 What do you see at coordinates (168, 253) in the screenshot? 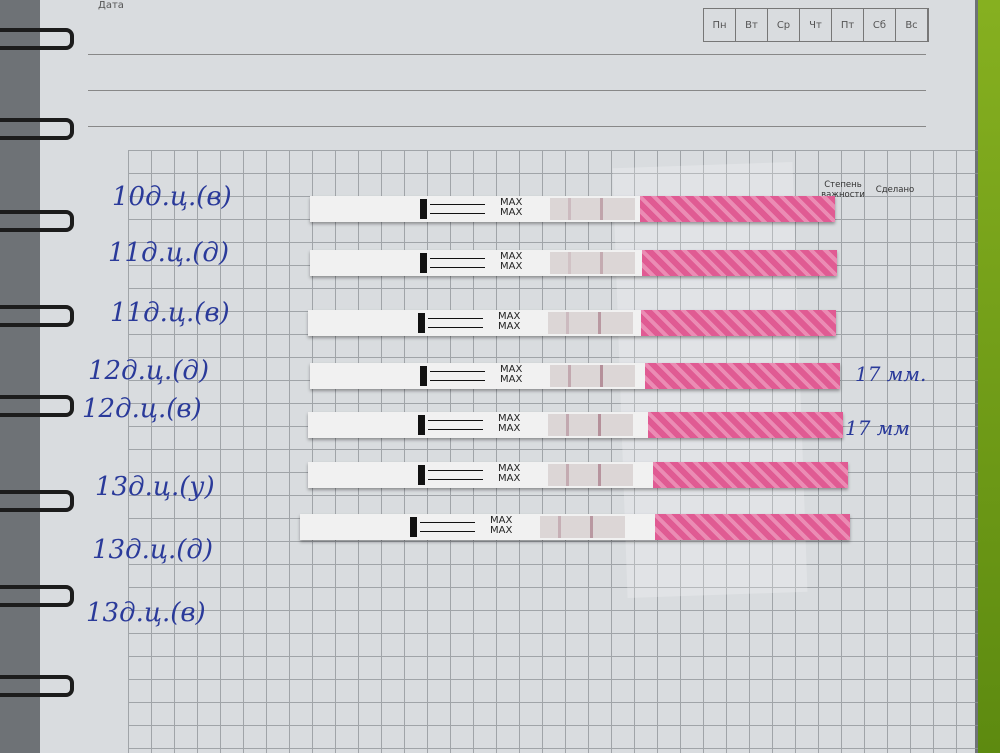
I see `handwritten-label: 11д.ц.(д)` at bounding box center [168, 253].